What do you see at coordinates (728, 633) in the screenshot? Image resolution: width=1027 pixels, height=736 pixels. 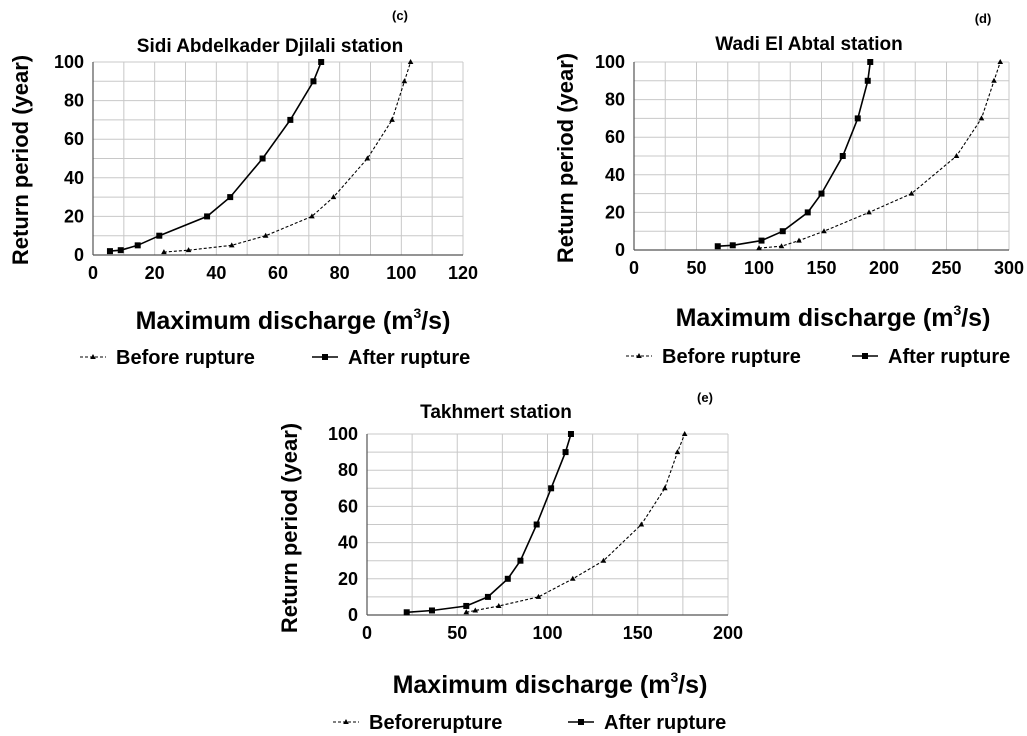 I see `x-tick-label: 200` at bounding box center [728, 633].